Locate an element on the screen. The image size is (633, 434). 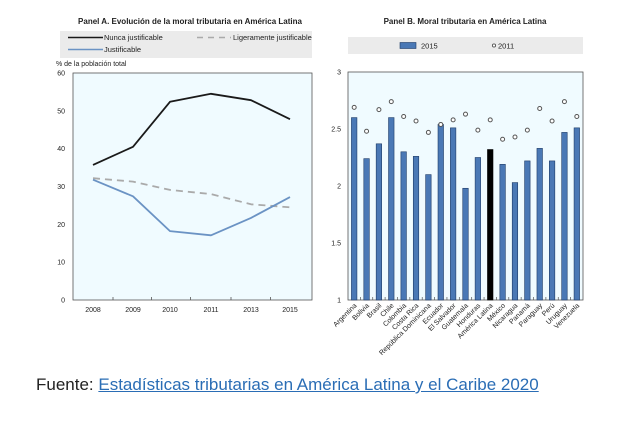
panel-a-y-tick-label: 40 is located at coordinates (61, 149).